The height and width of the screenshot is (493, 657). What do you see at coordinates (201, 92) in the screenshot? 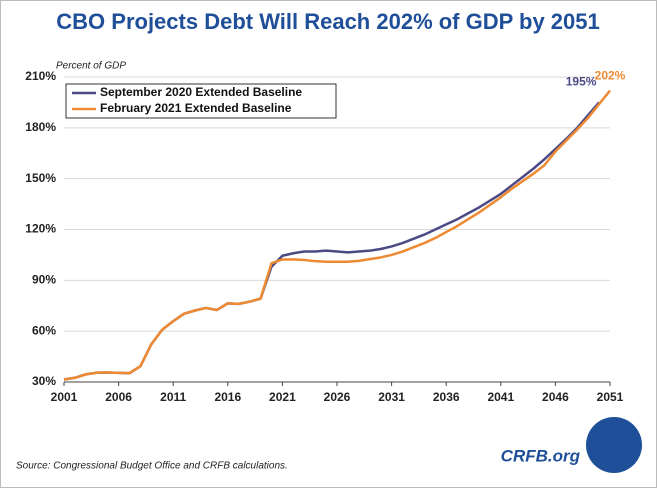
I see `legend-label: September 2020 Extended Baseline` at bounding box center [201, 92].